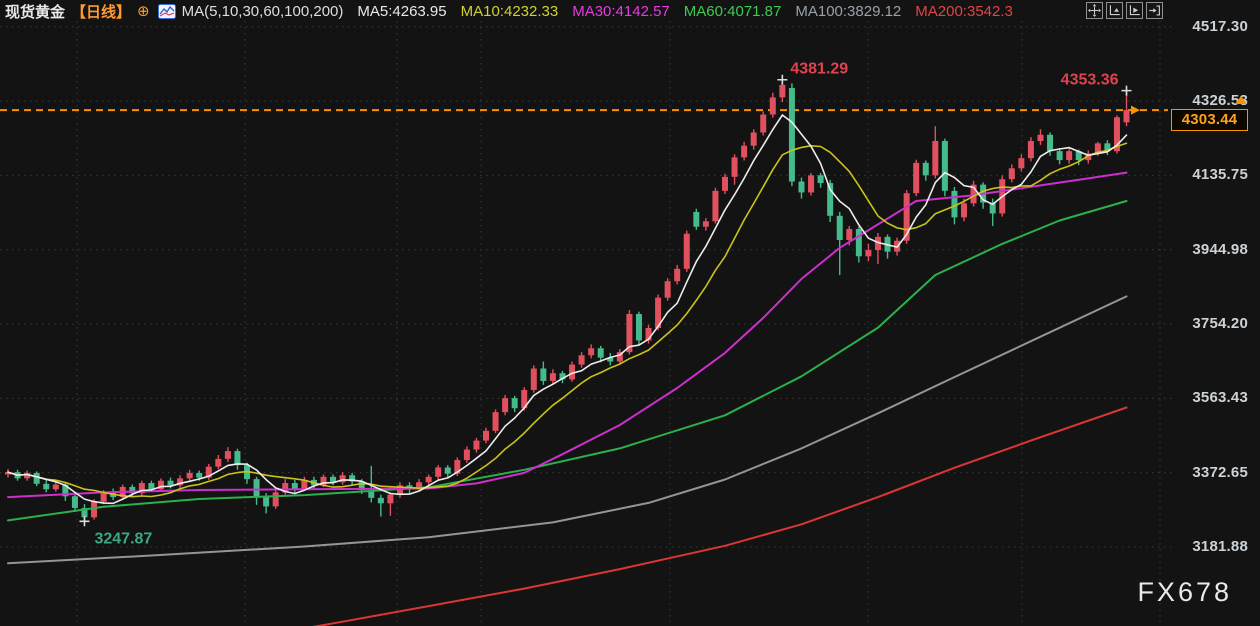 The width and height of the screenshot is (1260, 626). I want to click on axis-label: 4135.75, so click(1220, 175).